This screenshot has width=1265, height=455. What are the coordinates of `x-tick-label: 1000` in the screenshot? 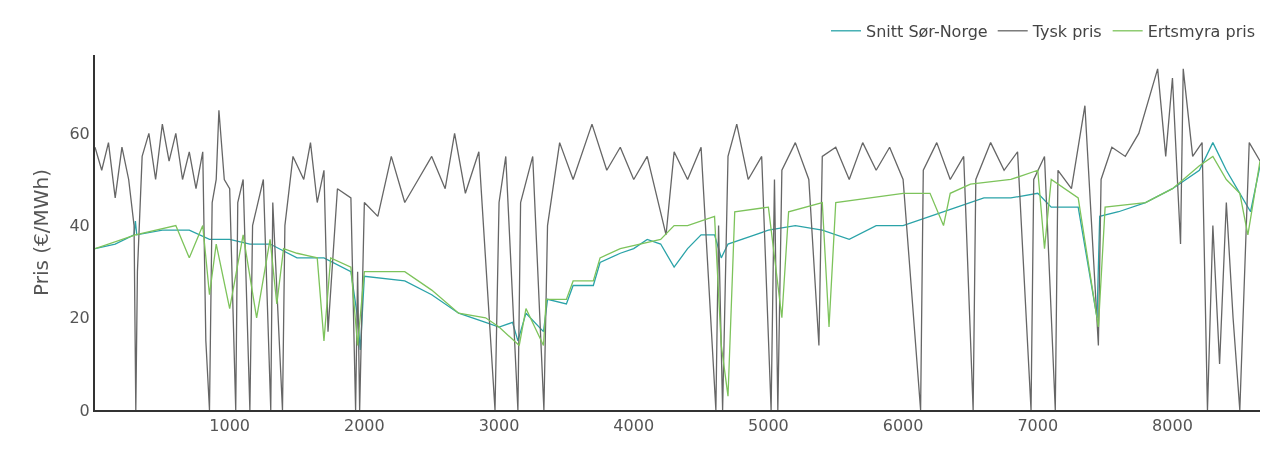 It's located at (230, 426).